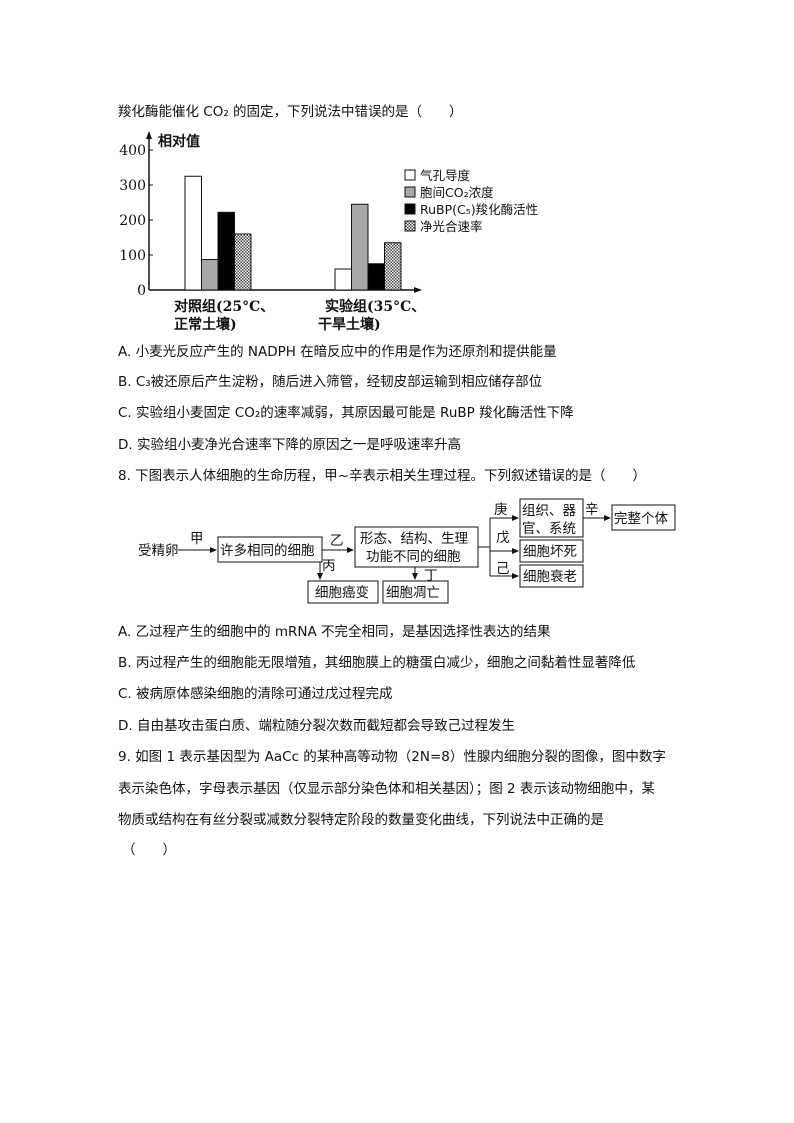 The image size is (794, 1123). I want to click on question-8-stem: 8. 下图表示人体细胞的生命历程，甲~辛表示相关生理过程。下列叙述错误的是（ ）, so click(382, 476).